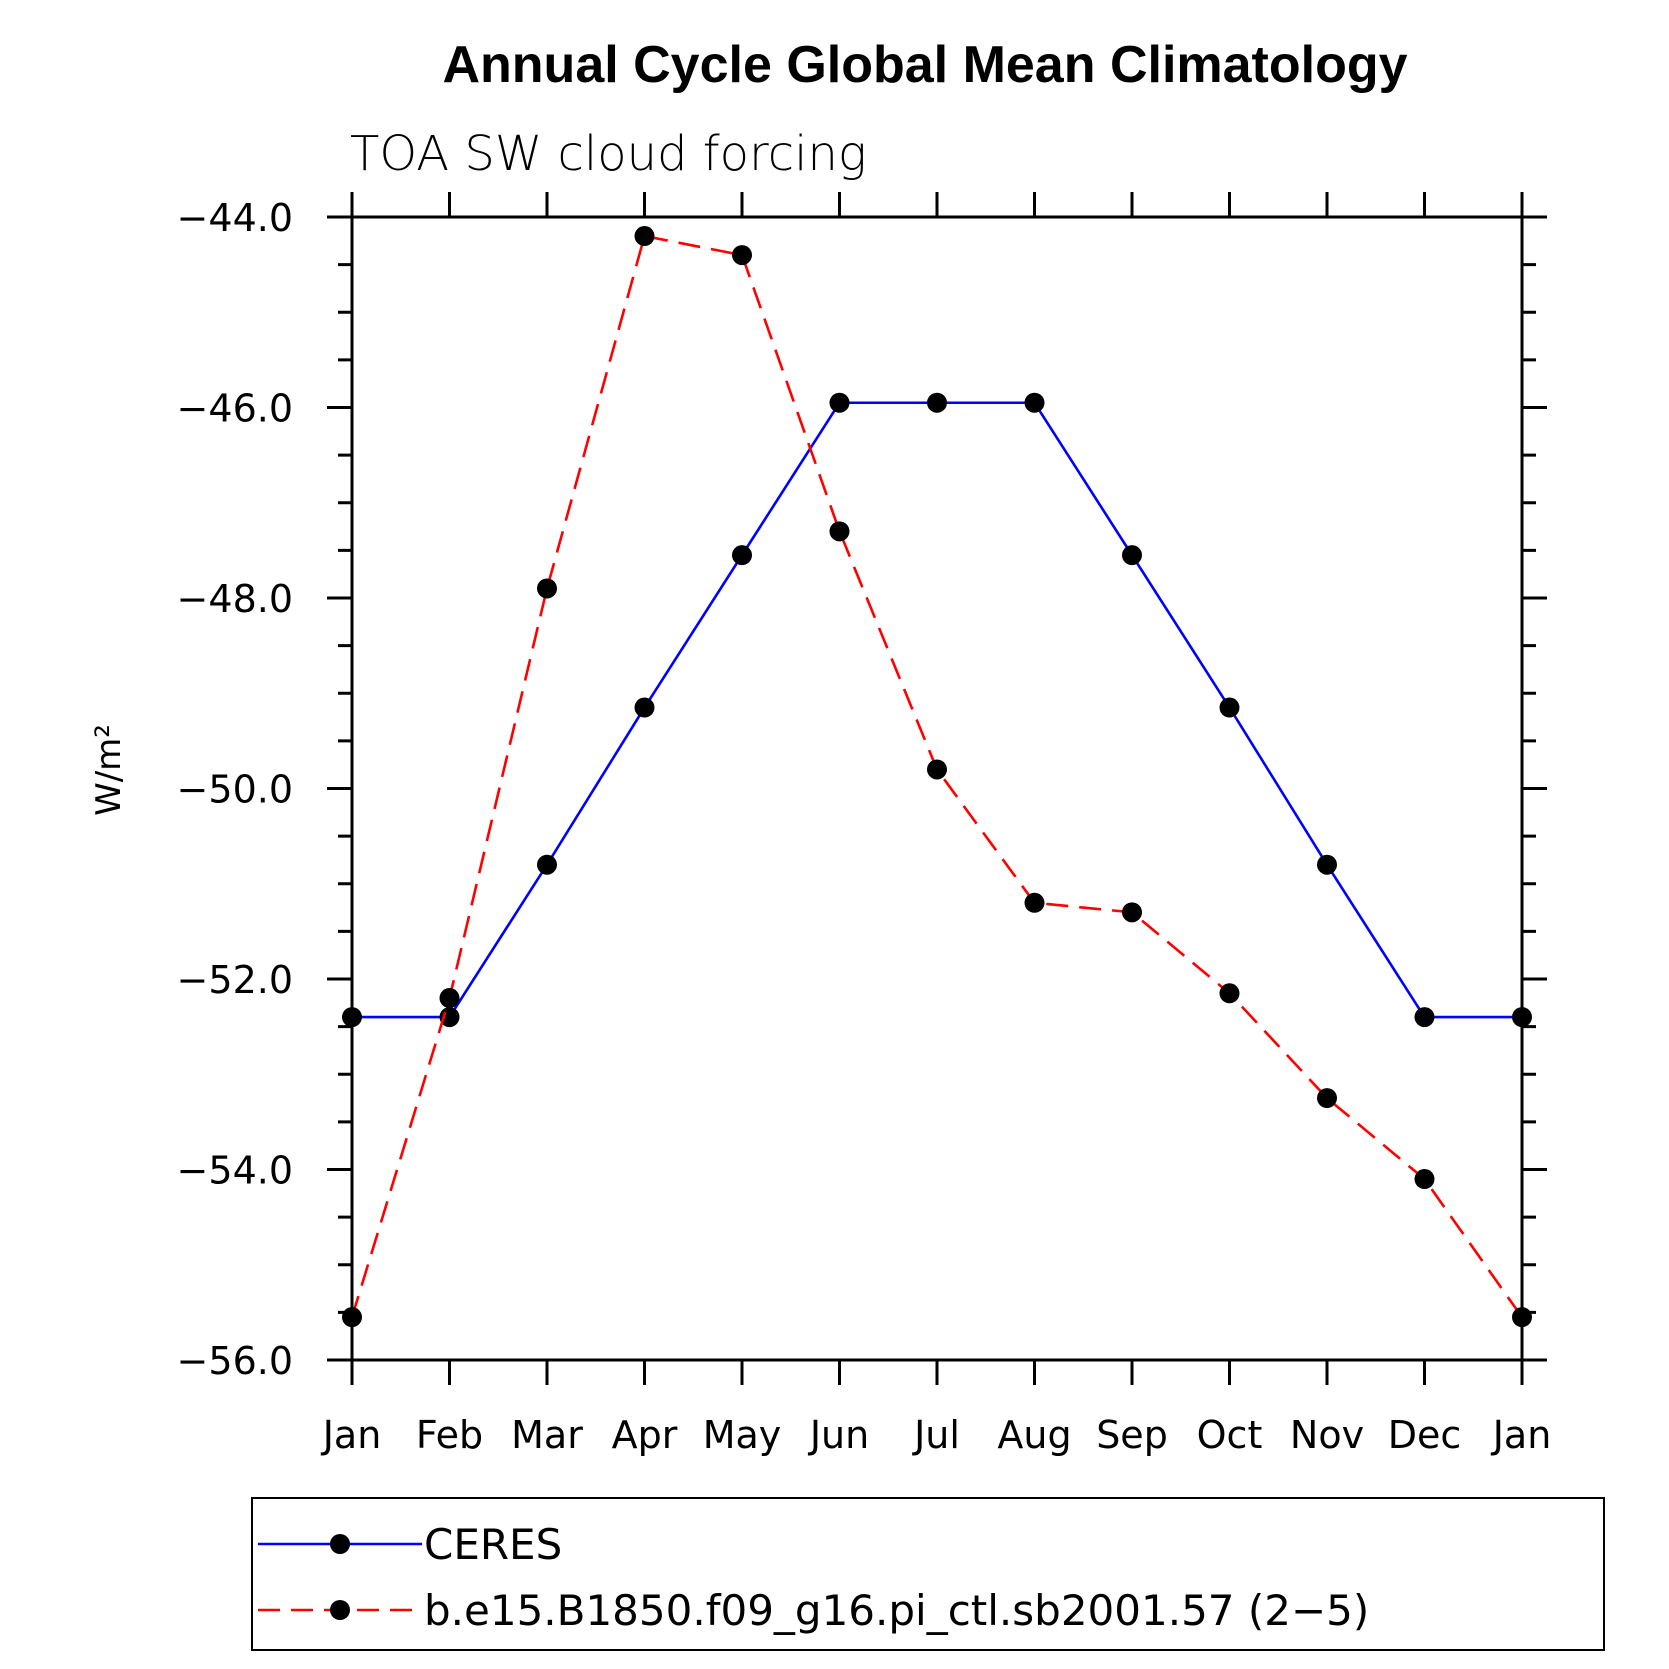  I want to click on chart-subtitle: TOA SW cloud forcing, so click(608, 154).